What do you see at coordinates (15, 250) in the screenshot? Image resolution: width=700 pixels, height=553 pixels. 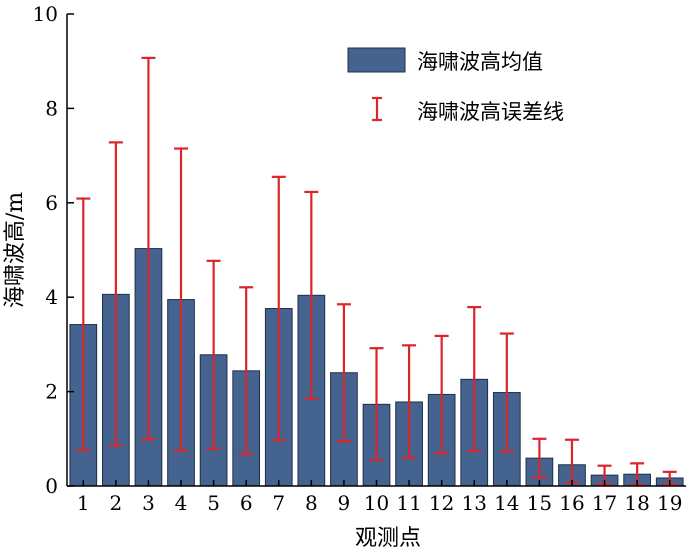 I see `y-axis-label: 海啸波高/m` at bounding box center [15, 250].